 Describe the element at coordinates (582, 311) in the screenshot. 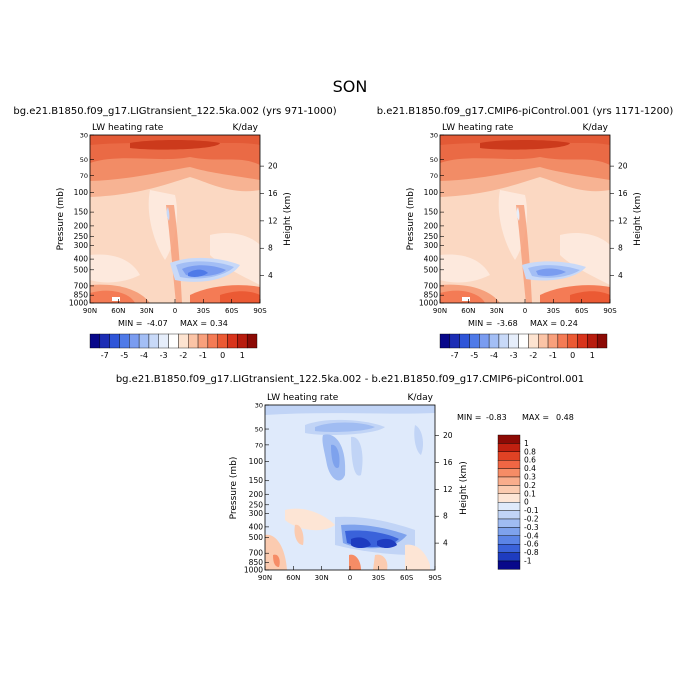

I see `lat-tick-label: 60S` at that location.